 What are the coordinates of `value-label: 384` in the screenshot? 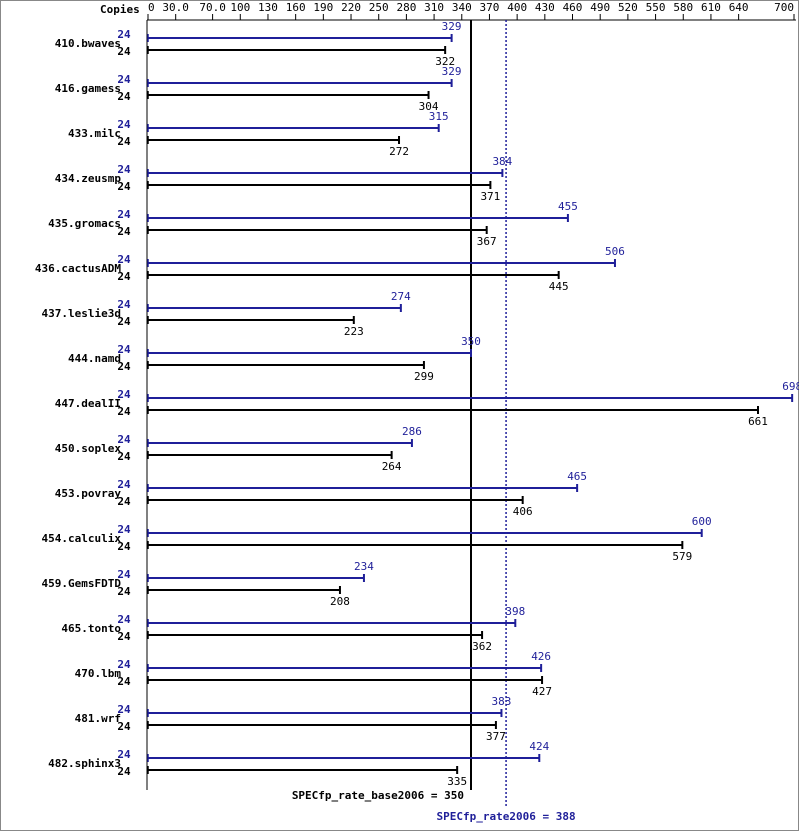 It's located at (502, 161).